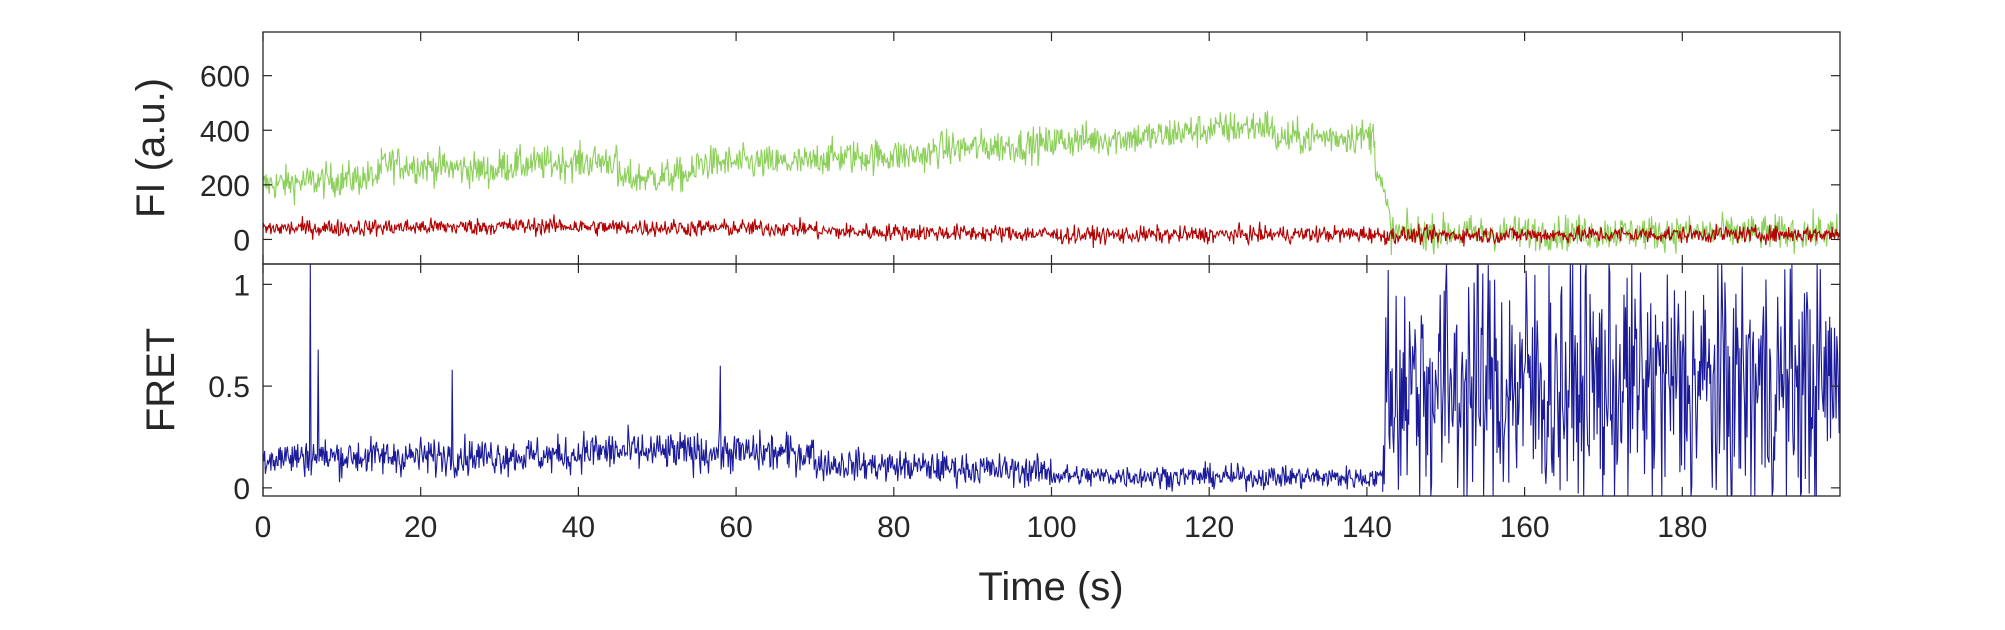 This screenshot has width=2005, height=630. Describe the element at coordinates (151, 148) in the screenshot. I see `intensity-y-axis-title: FI (a.u.)` at that location.